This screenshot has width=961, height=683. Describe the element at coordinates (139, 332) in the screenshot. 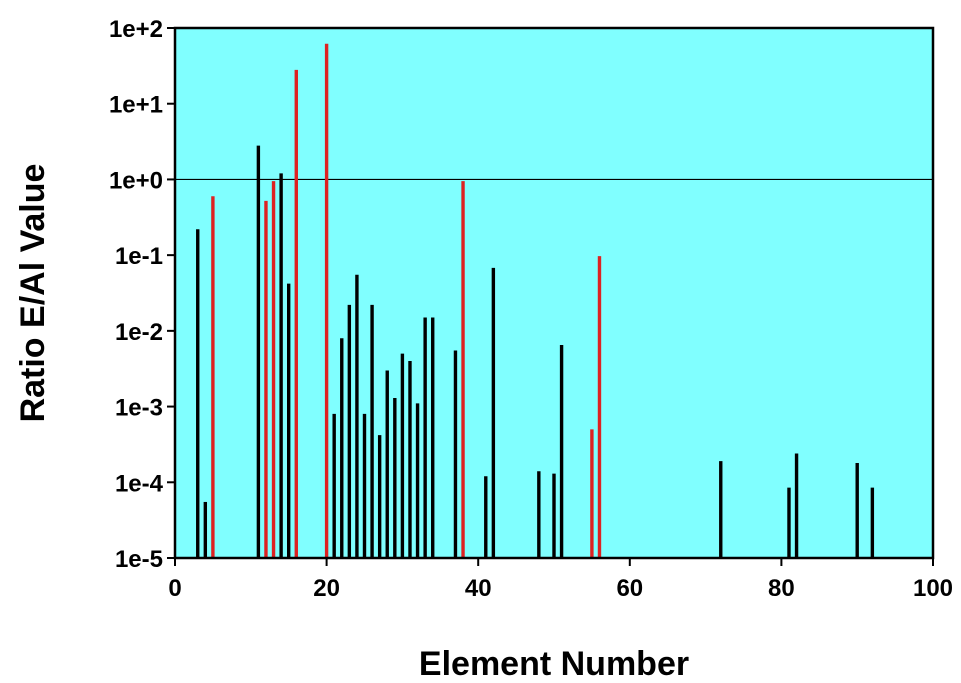

I see `y-tick-label: 1e-2` at that location.